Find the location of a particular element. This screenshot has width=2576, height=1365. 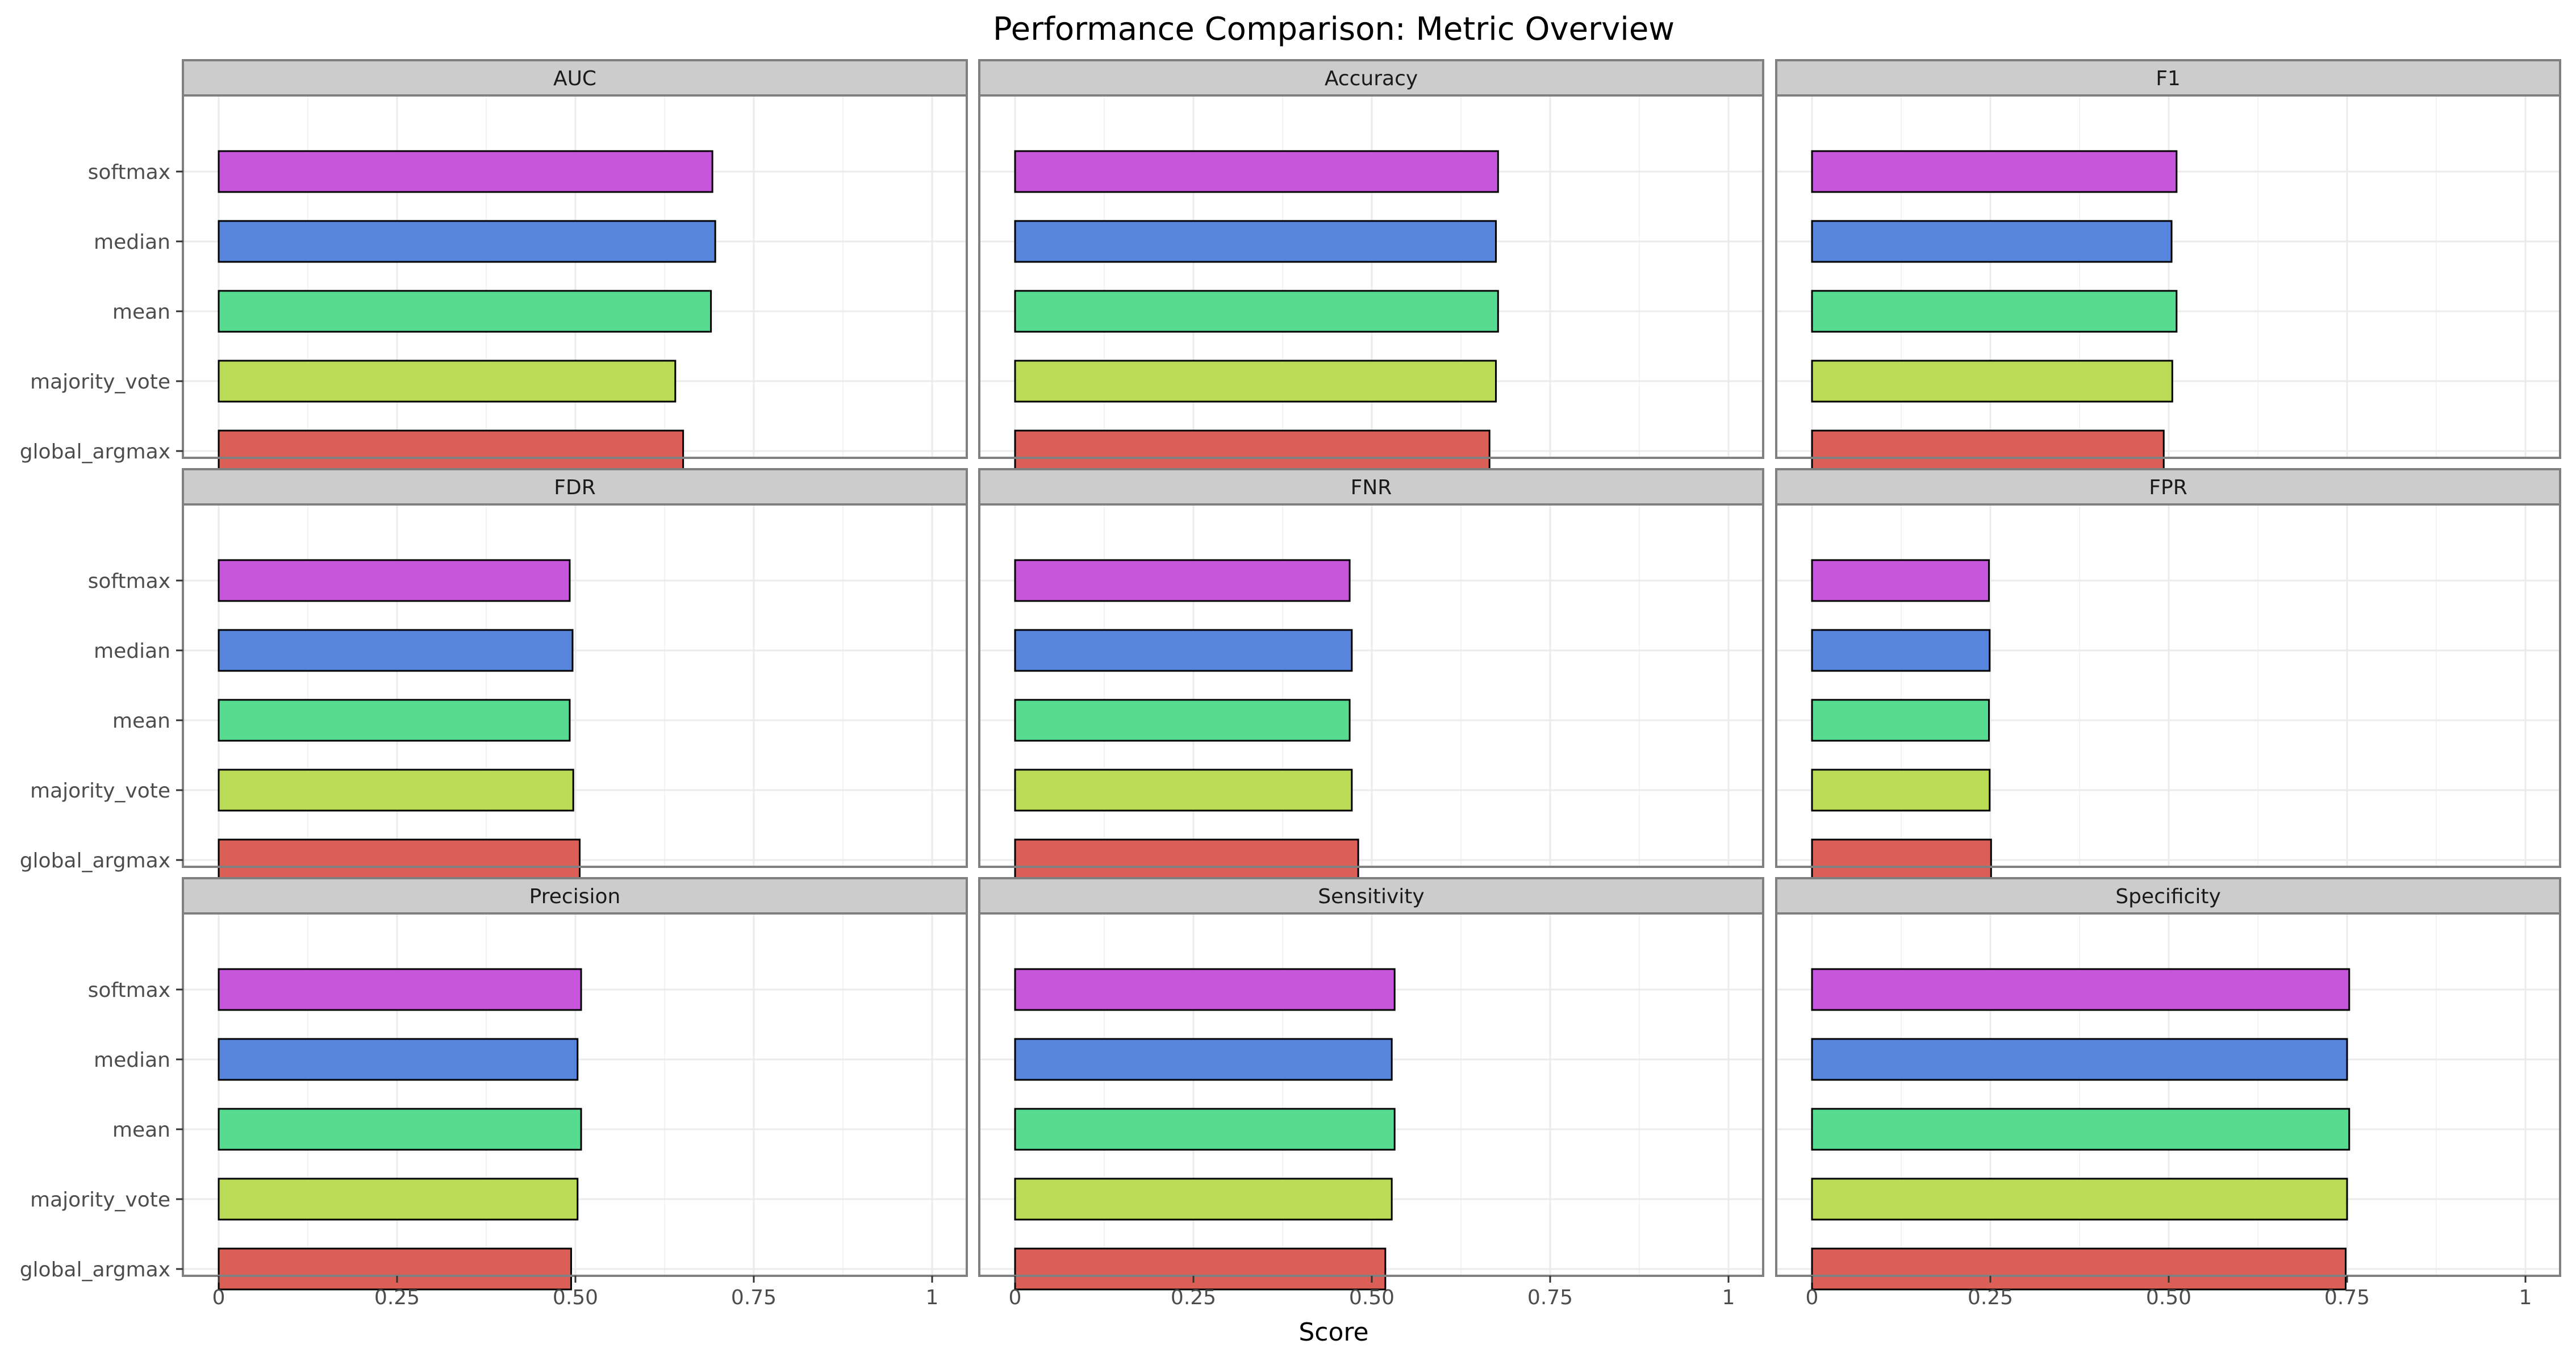

bar-fnr-mean is located at coordinates (1182, 720).